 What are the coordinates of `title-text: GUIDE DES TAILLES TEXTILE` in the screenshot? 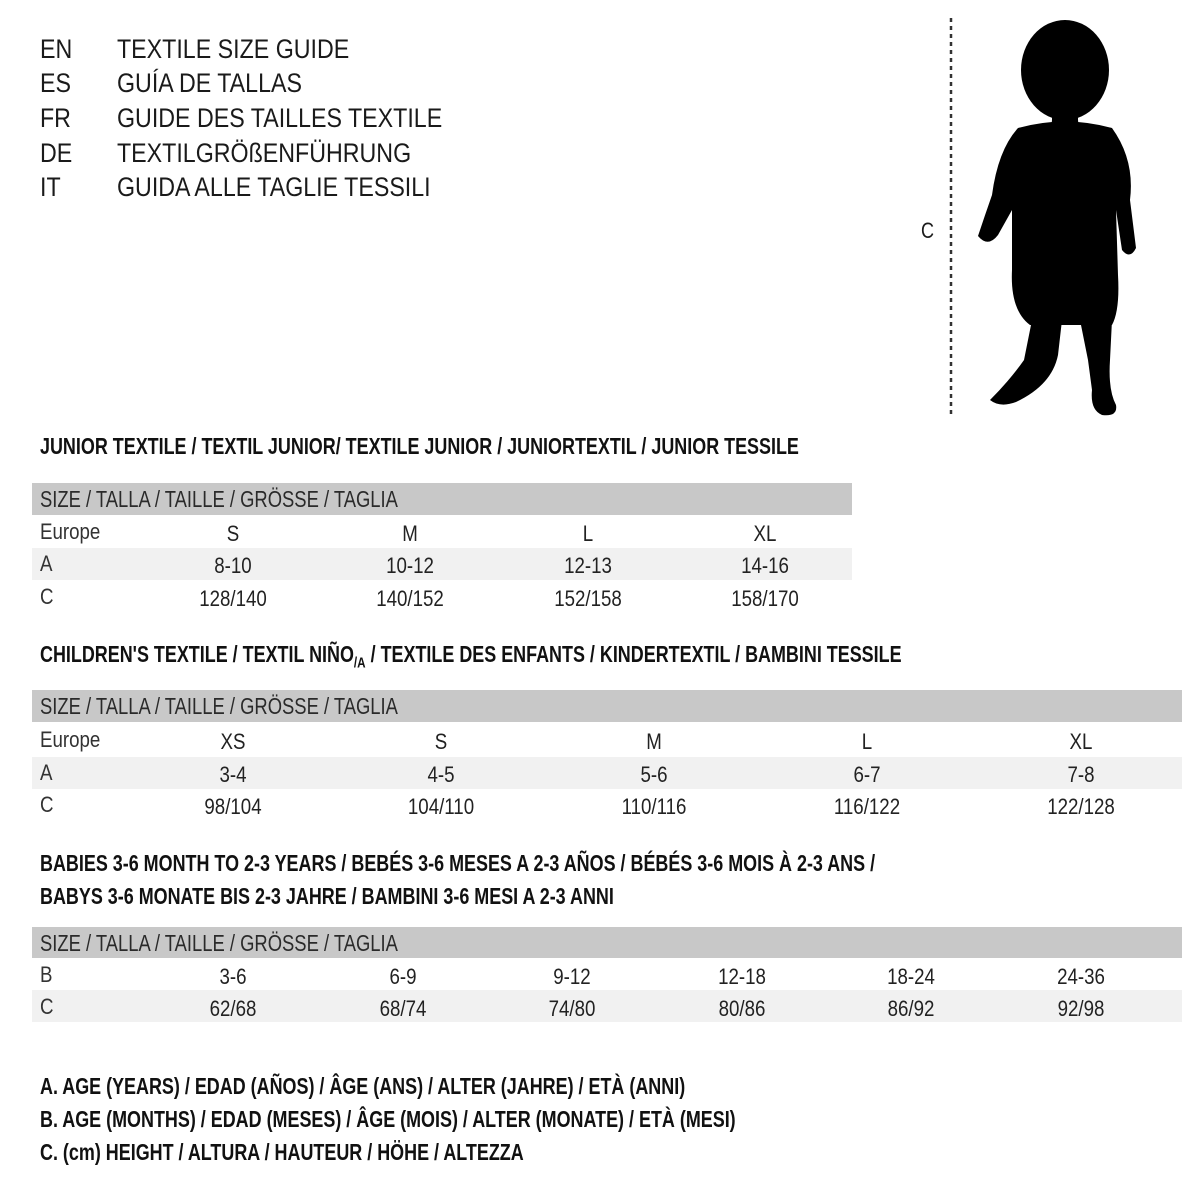 It's located at (280, 118).